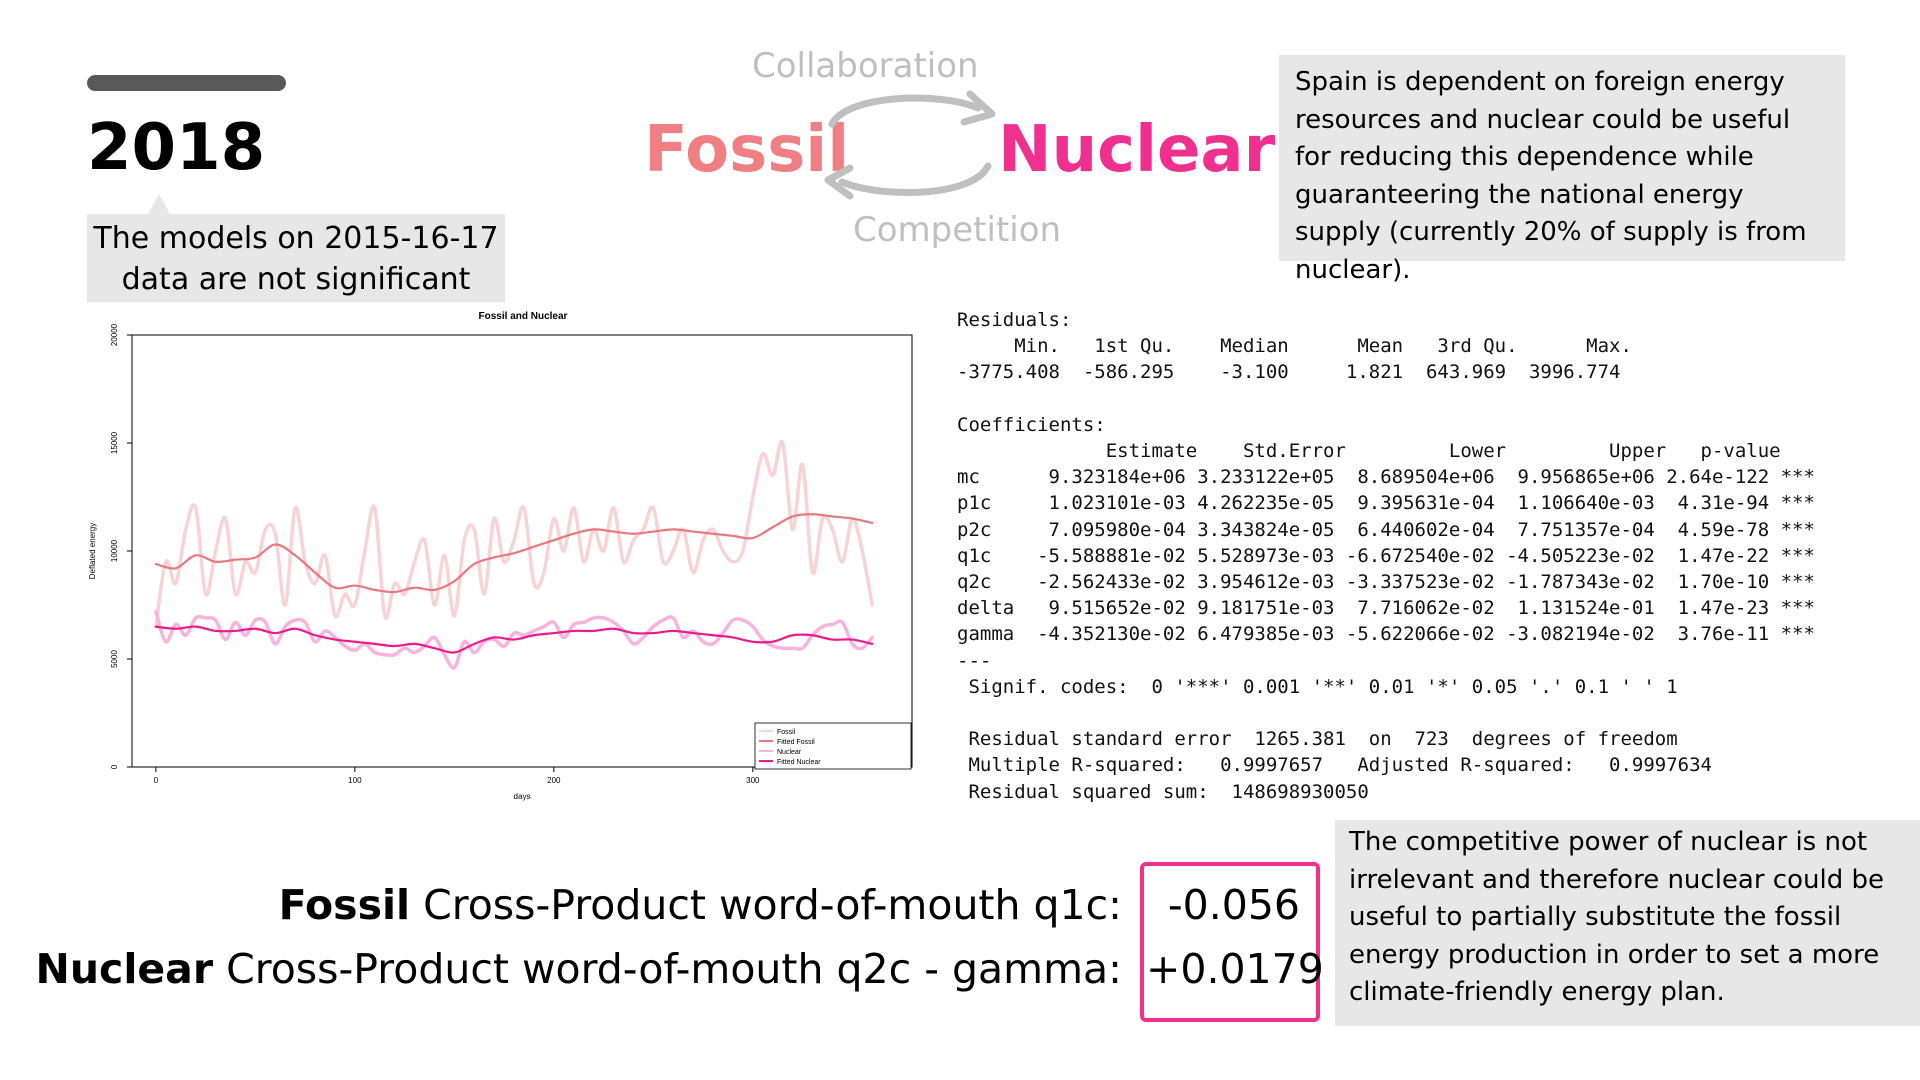  Describe the element at coordinates (156, 780) in the screenshot. I see `x-tick-label: 0` at that location.